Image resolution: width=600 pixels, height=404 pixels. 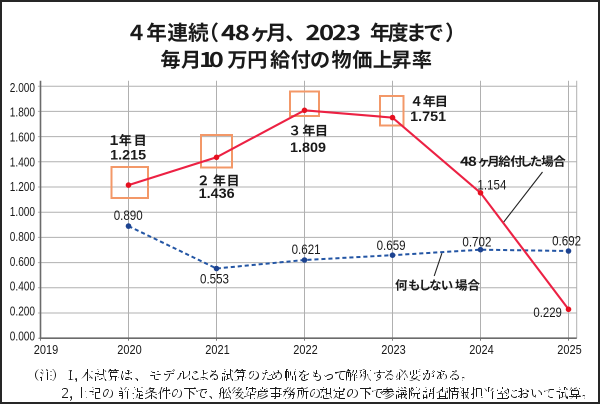 I want to click on svg-text: 0.229, so click(x=547, y=312).